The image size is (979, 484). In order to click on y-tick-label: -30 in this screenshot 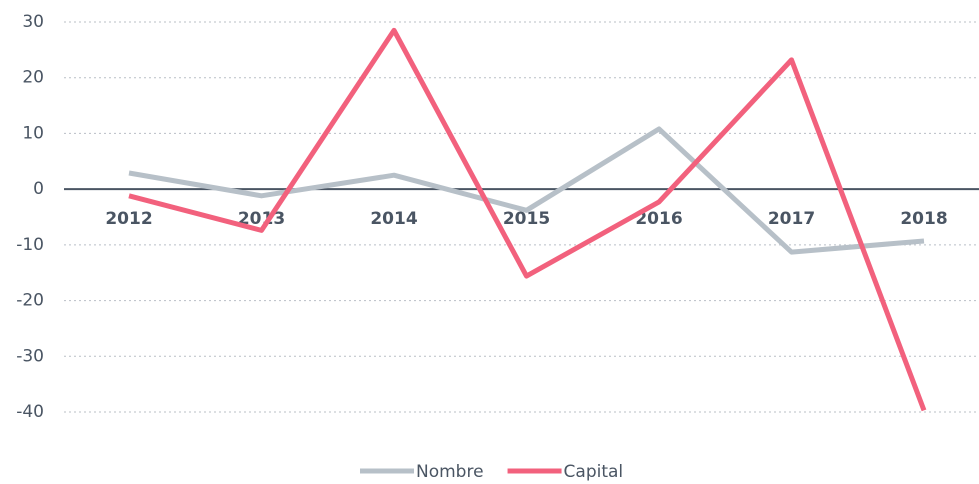, I will do `click(30, 356)`.